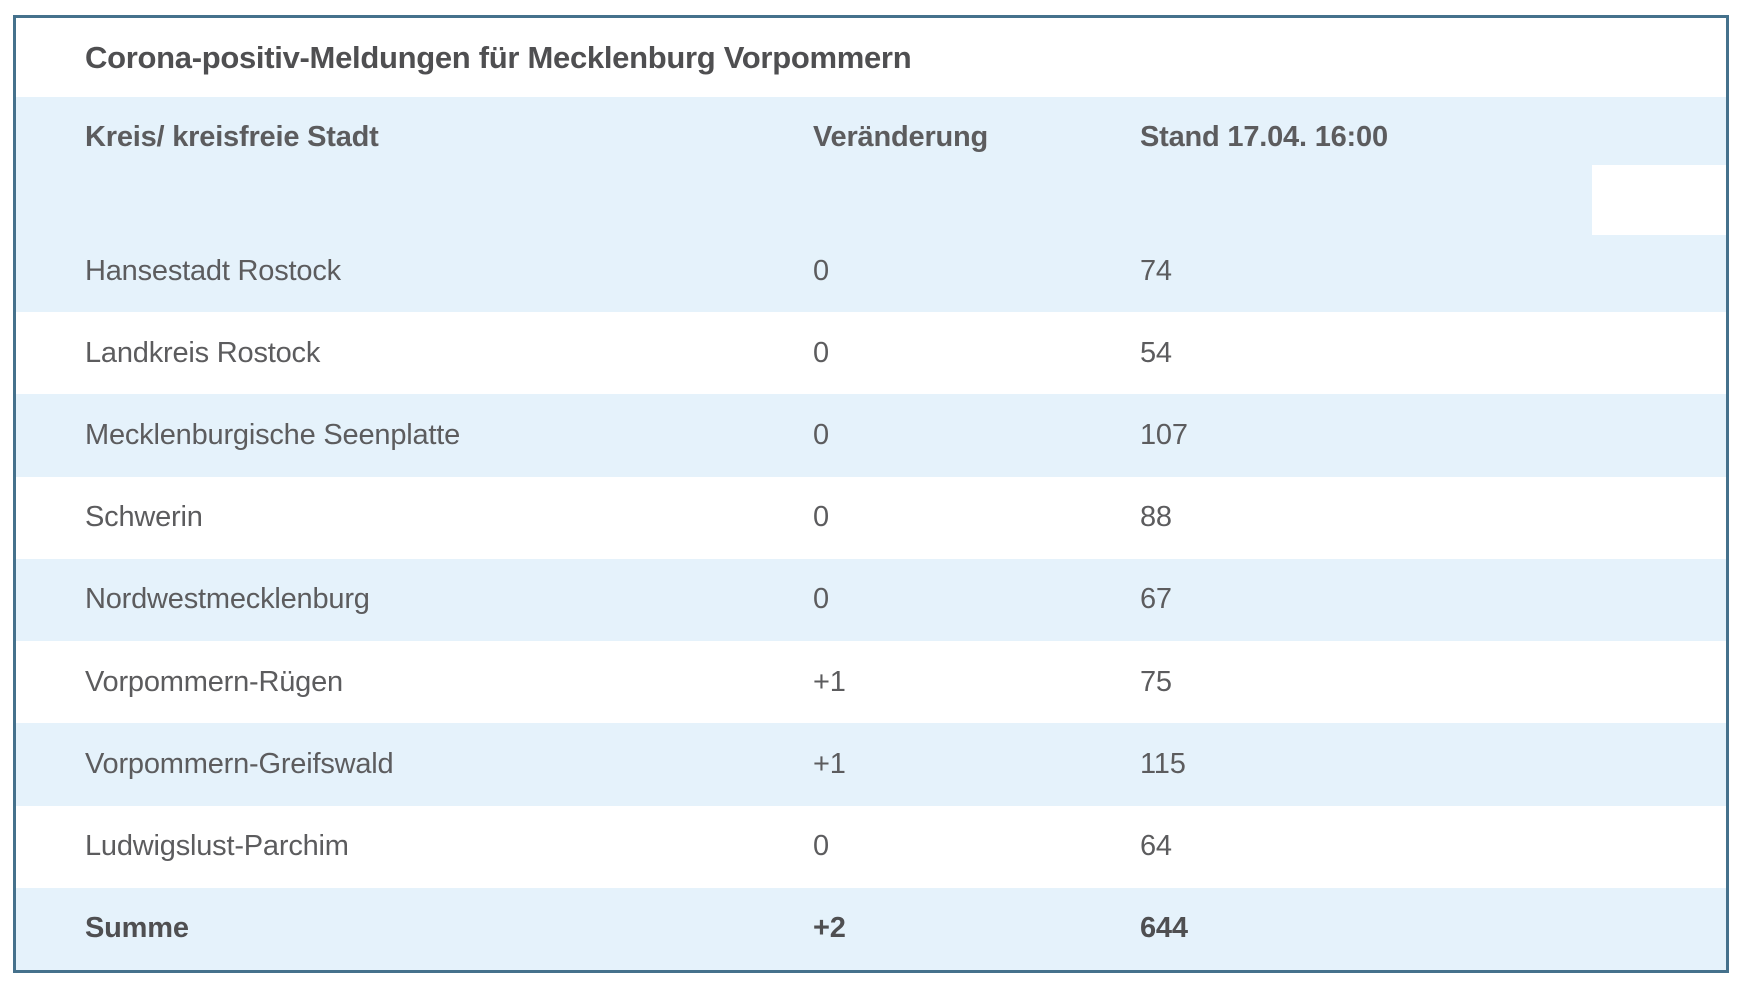 Image resolution: width=1740 pixels, height=990 pixels. Describe the element at coordinates (871, 271) in the screenshot. I see `table-row: Hansestadt Rostock 0 74` at that location.